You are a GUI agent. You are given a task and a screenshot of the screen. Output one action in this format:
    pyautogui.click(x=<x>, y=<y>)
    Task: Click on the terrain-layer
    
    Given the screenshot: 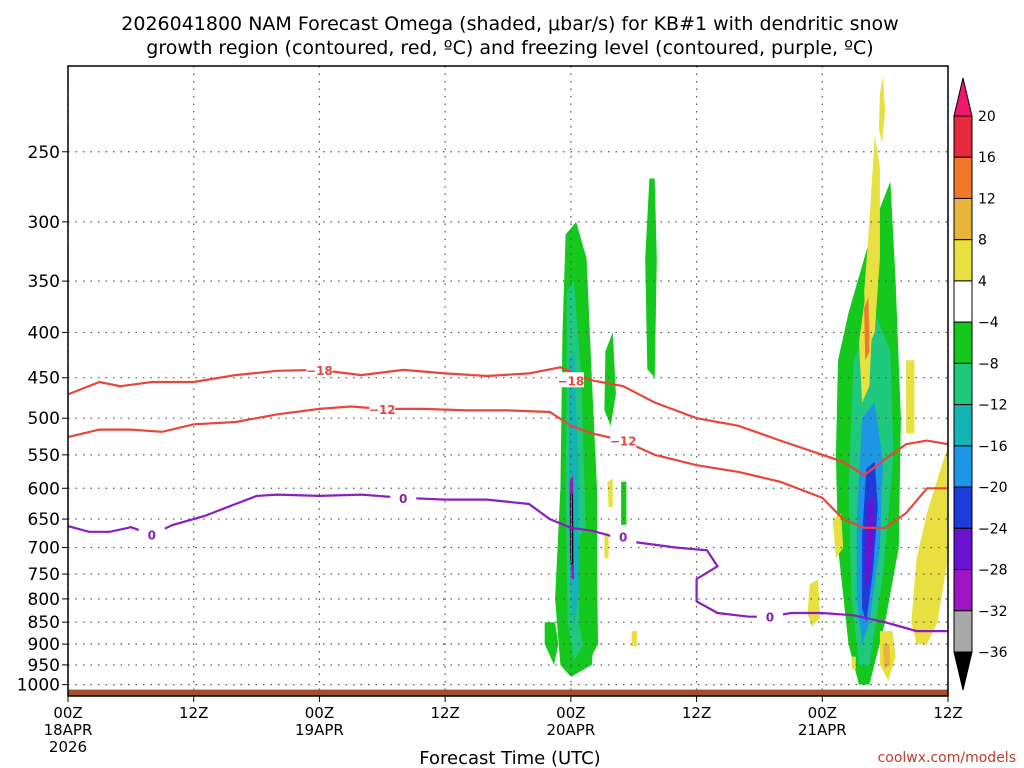 What is the action you would take?
    pyautogui.click(x=508, y=692)
    